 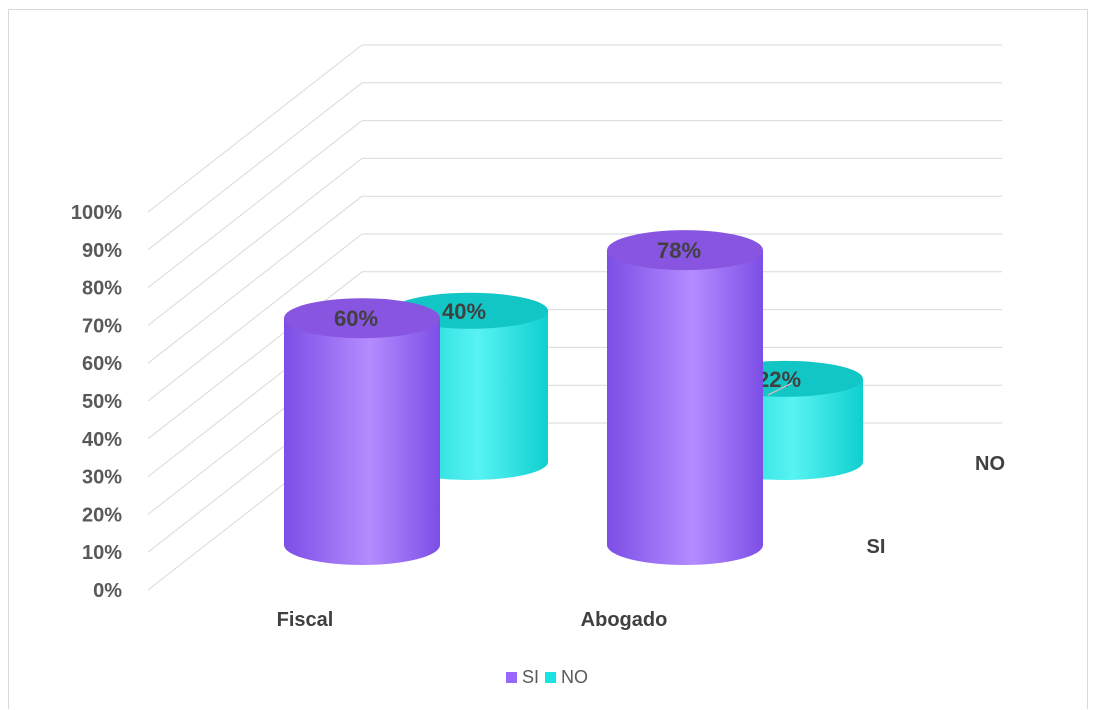 I want to click on y-tick-label: 50%, so click(x=102, y=402).